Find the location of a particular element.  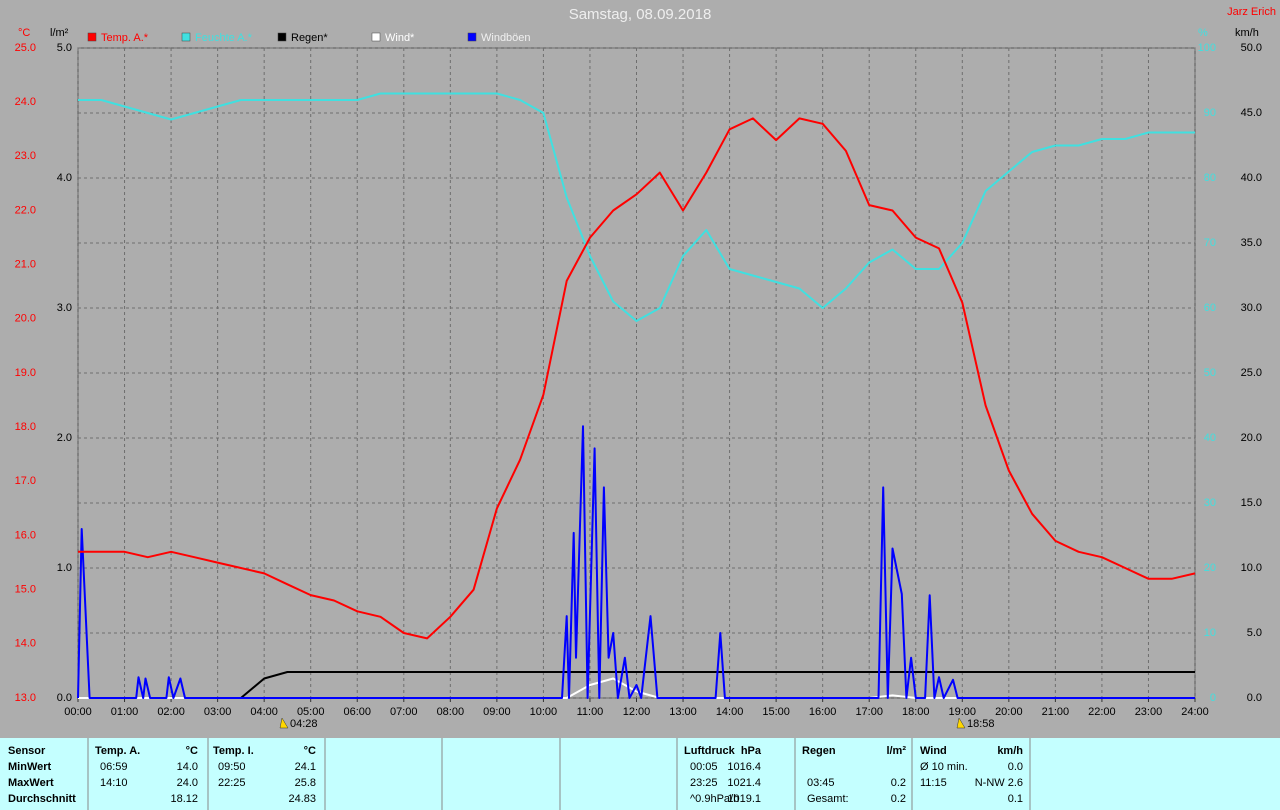

y-tick-label: 19.0 is located at coordinates (25, 373).